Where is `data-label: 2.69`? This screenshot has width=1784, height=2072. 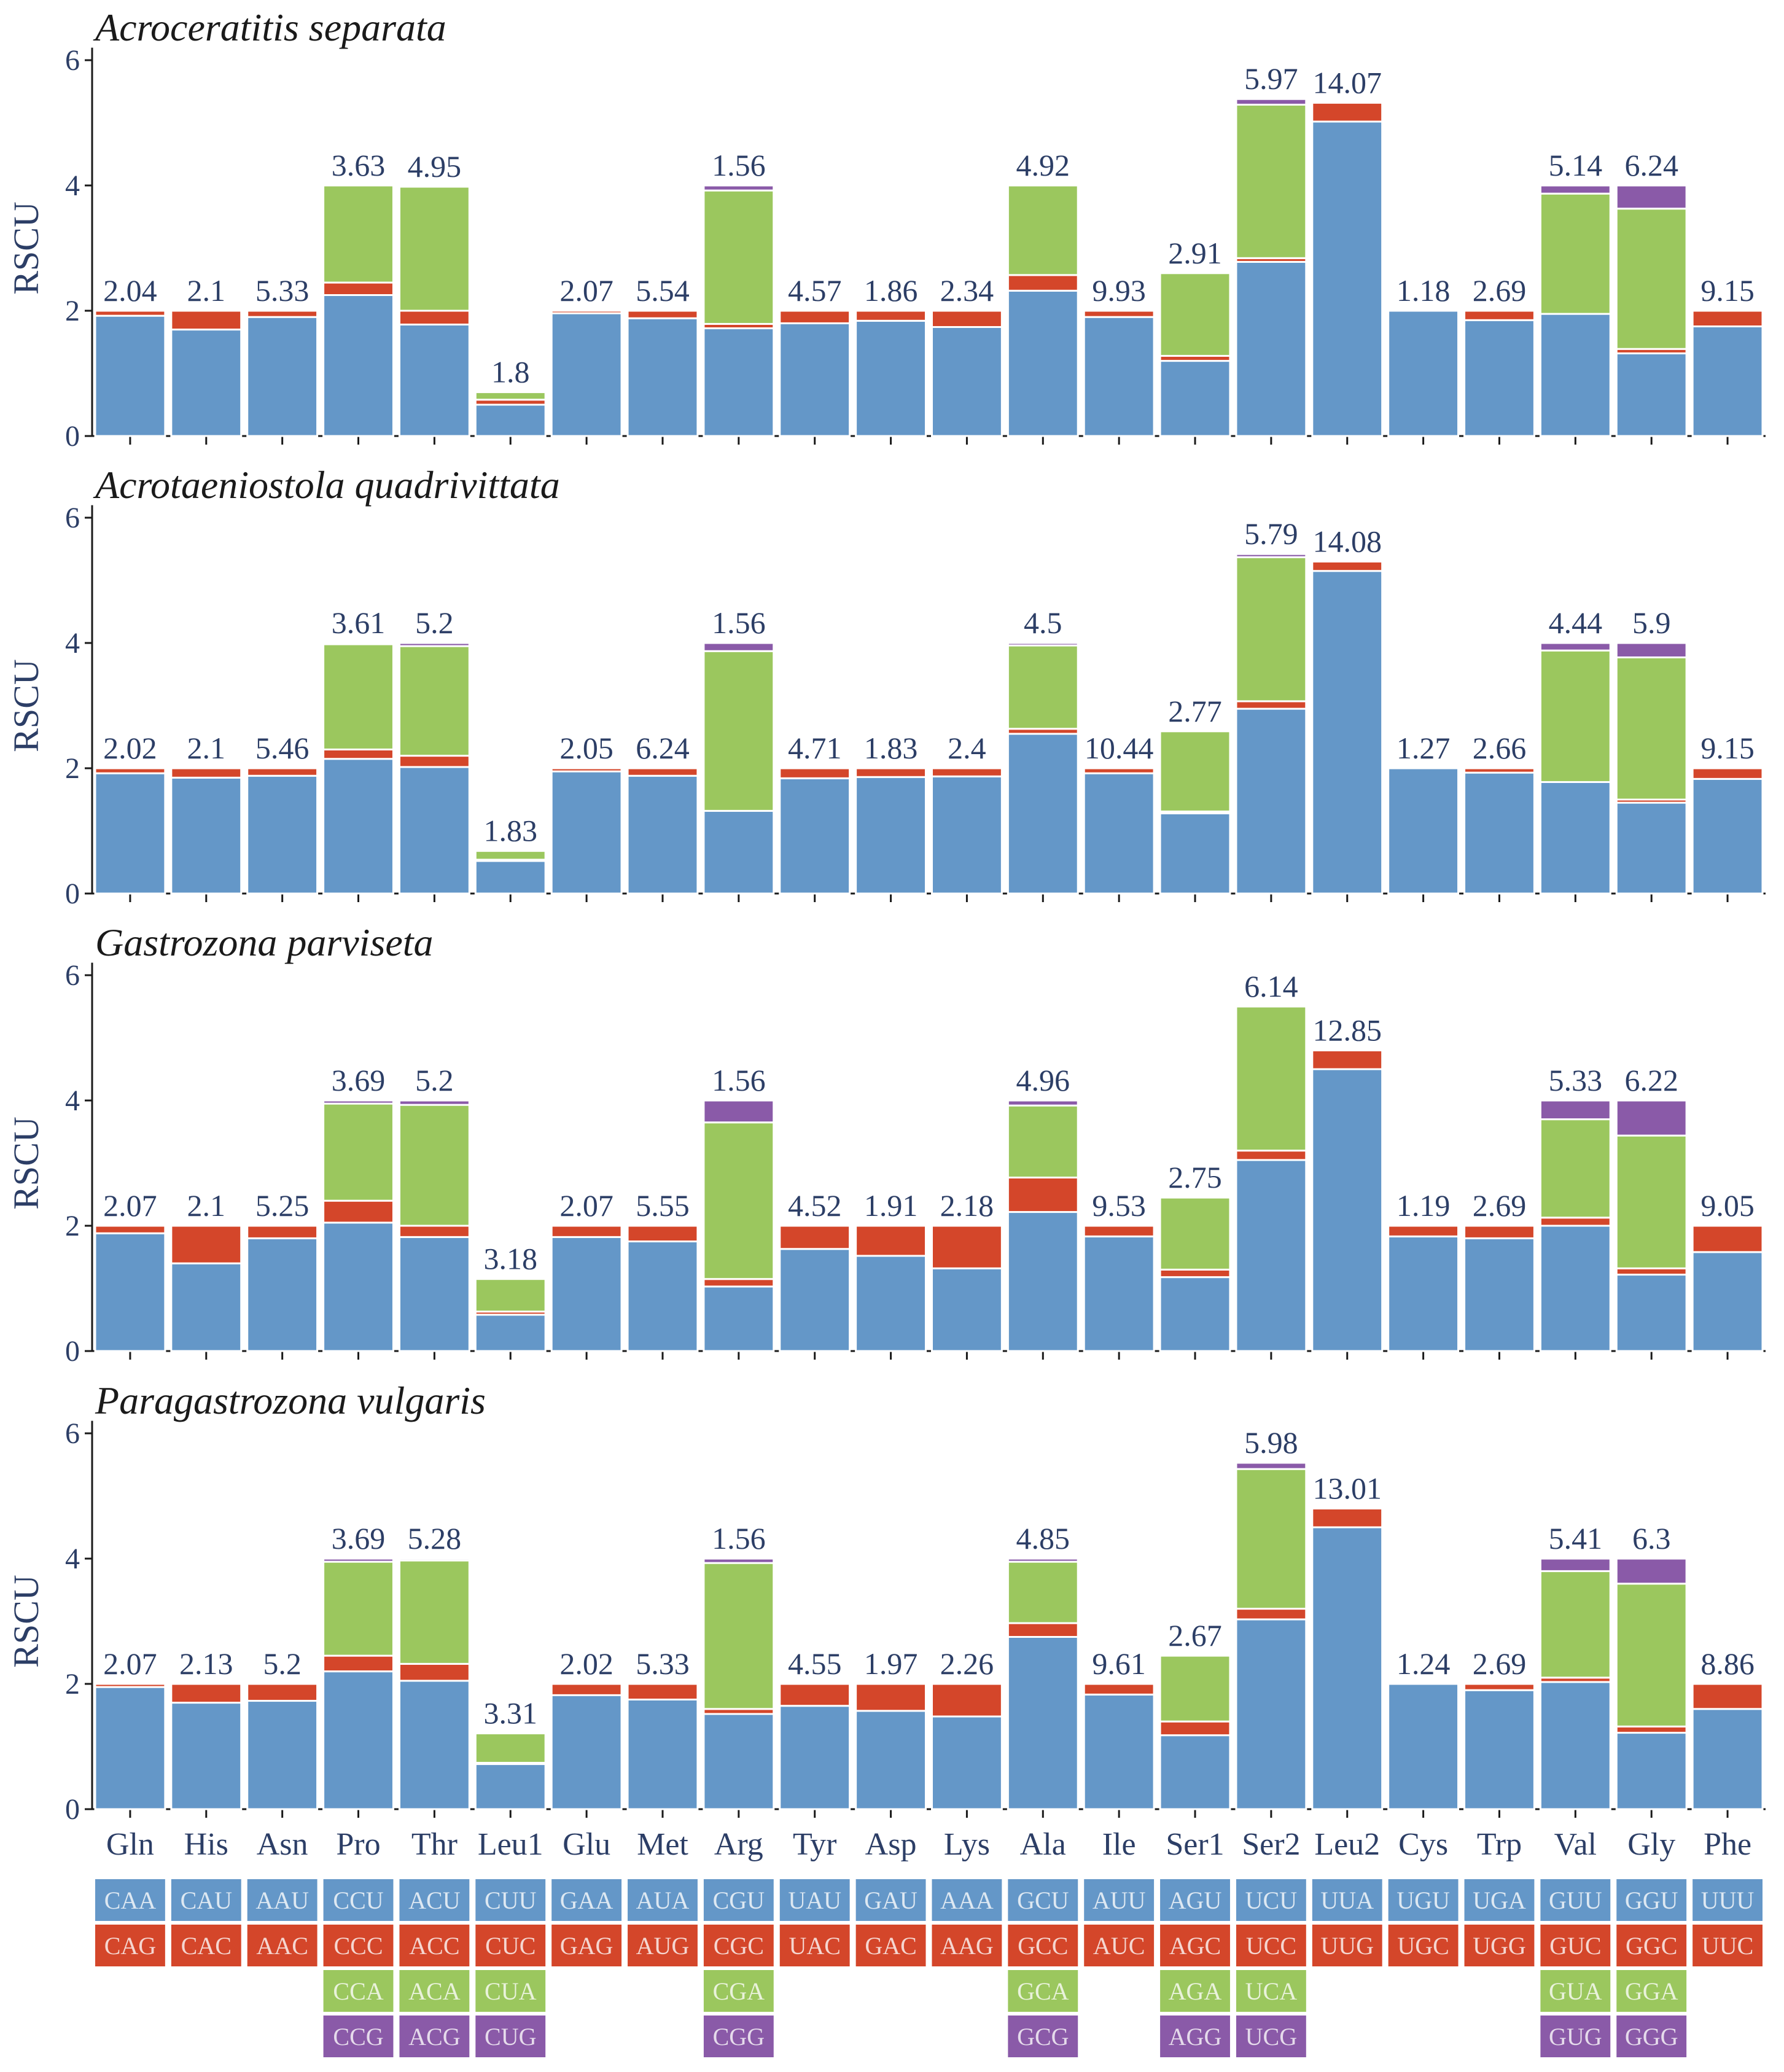 data-label: 2.69 is located at coordinates (1500, 1664).